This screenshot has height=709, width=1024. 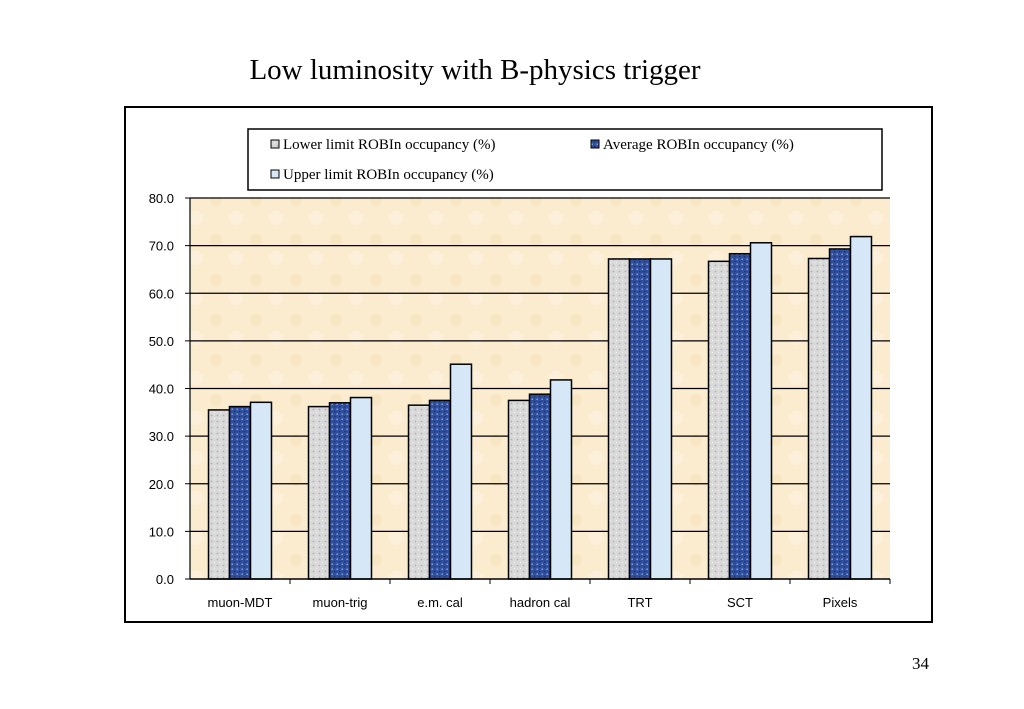 What do you see at coordinates (161, 198) in the screenshot?
I see `y-tick-label: 80.0` at bounding box center [161, 198].